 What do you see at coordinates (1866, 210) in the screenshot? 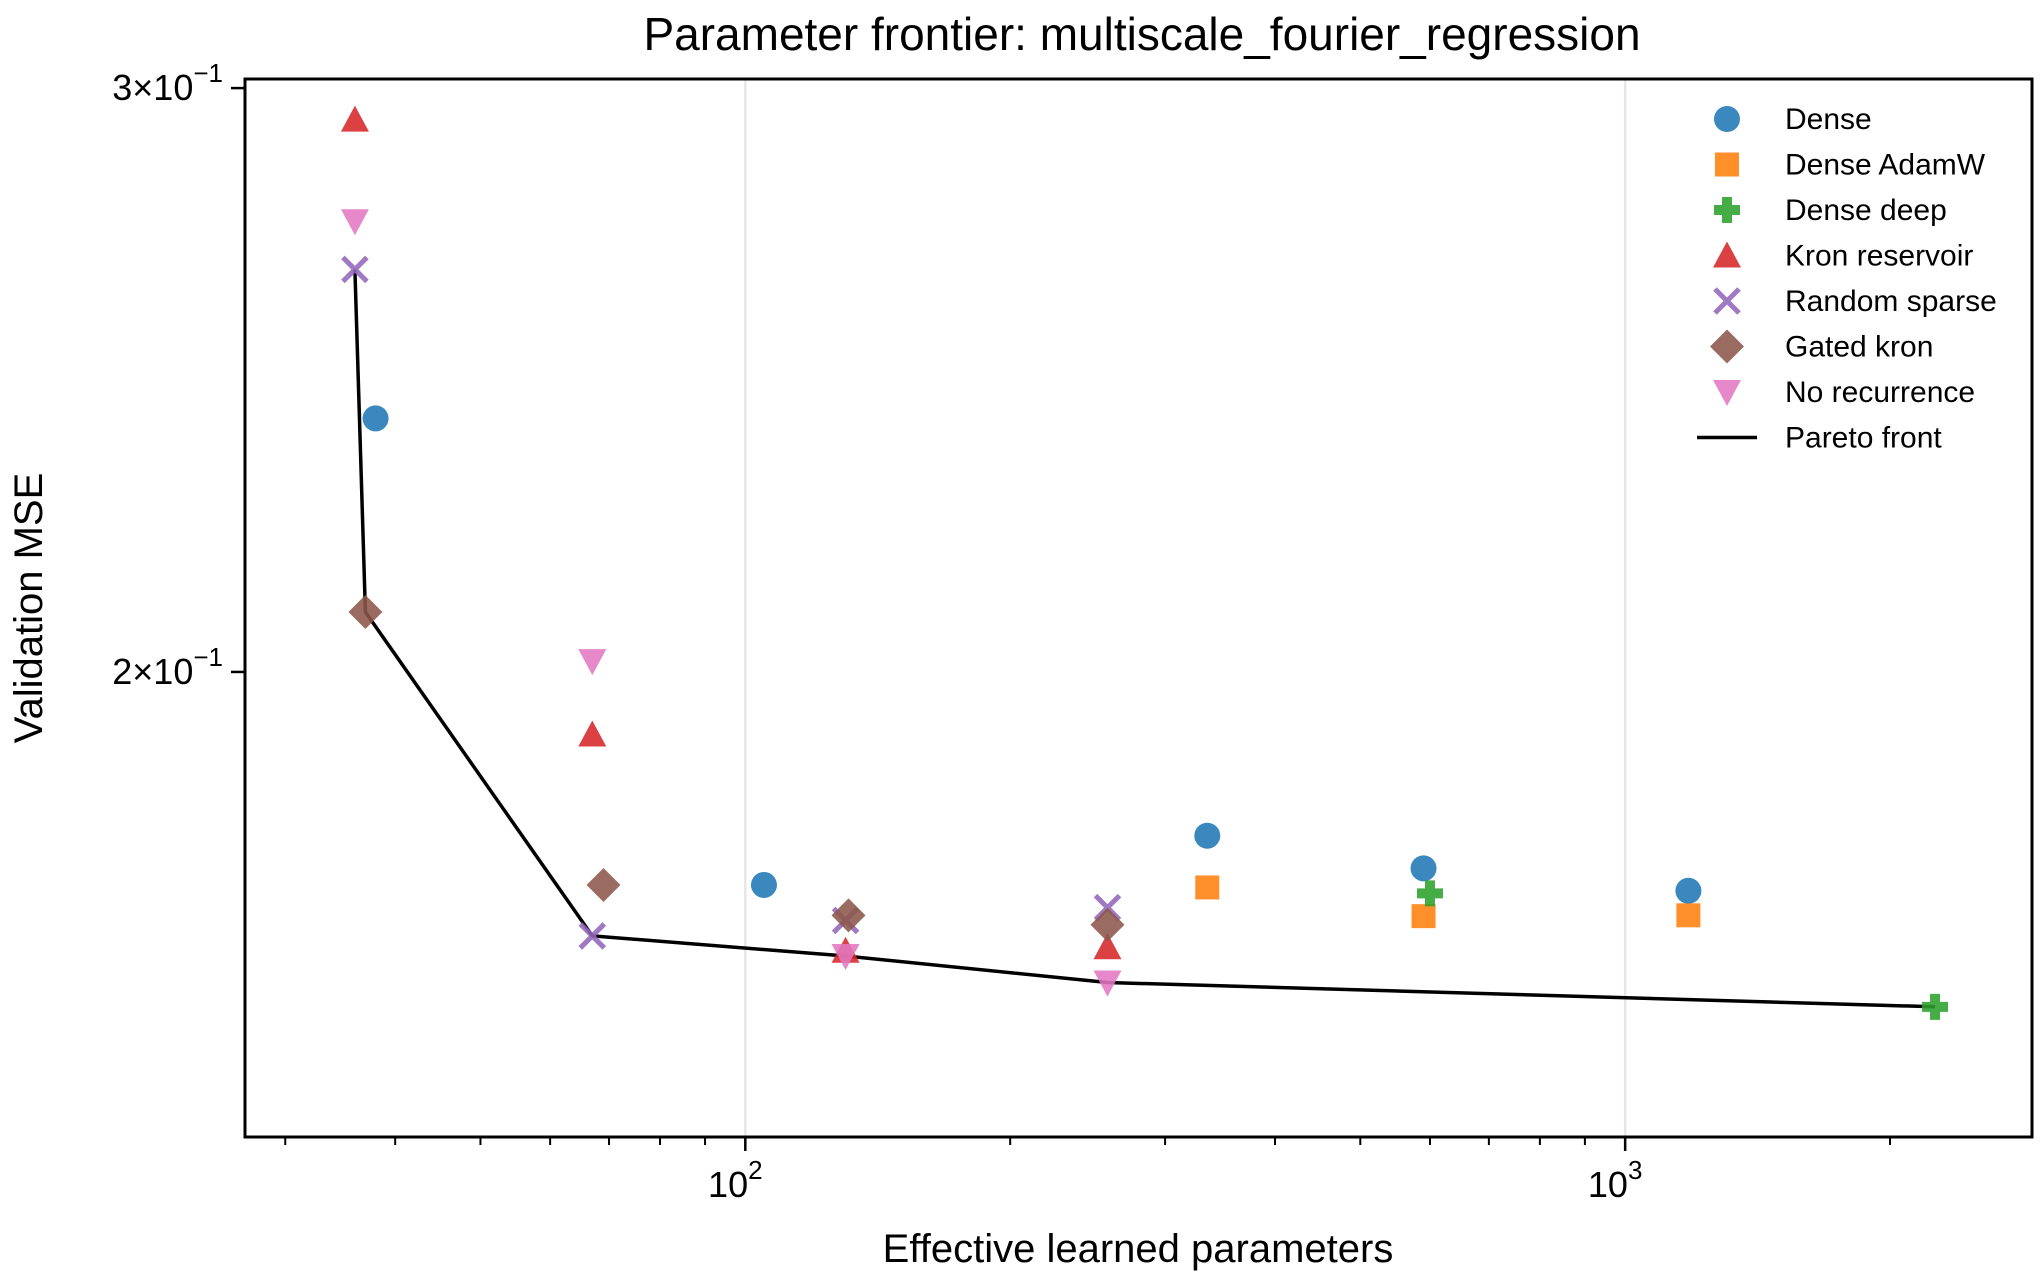
I see `legend-label: Dense deep` at bounding box center [1866, 210].